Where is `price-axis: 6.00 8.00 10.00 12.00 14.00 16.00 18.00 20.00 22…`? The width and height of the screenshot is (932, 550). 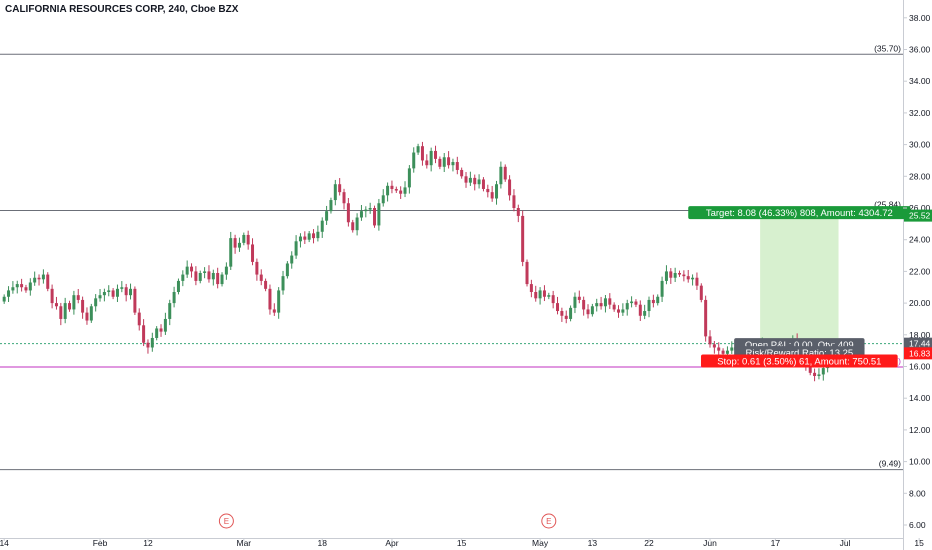 price-axis: 6.00 8.00 10.00 12.00 14.00 16.00 18.00 20.00 22… is located at coordinates (917, 271).